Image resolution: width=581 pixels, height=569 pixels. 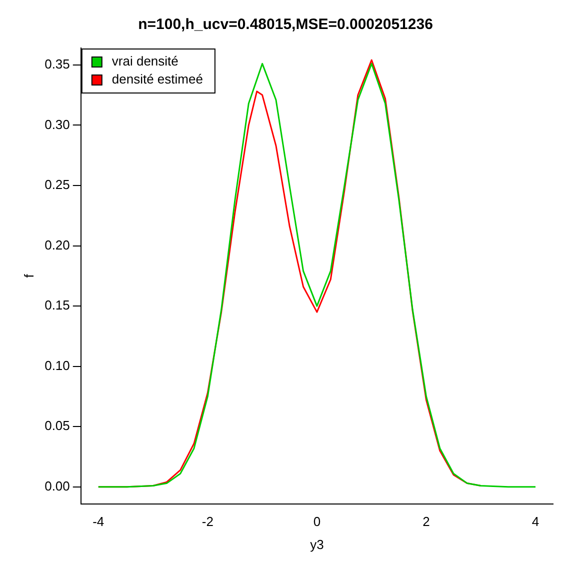 I want to click on x-tick-label: -4, so click(x=98, y=522).